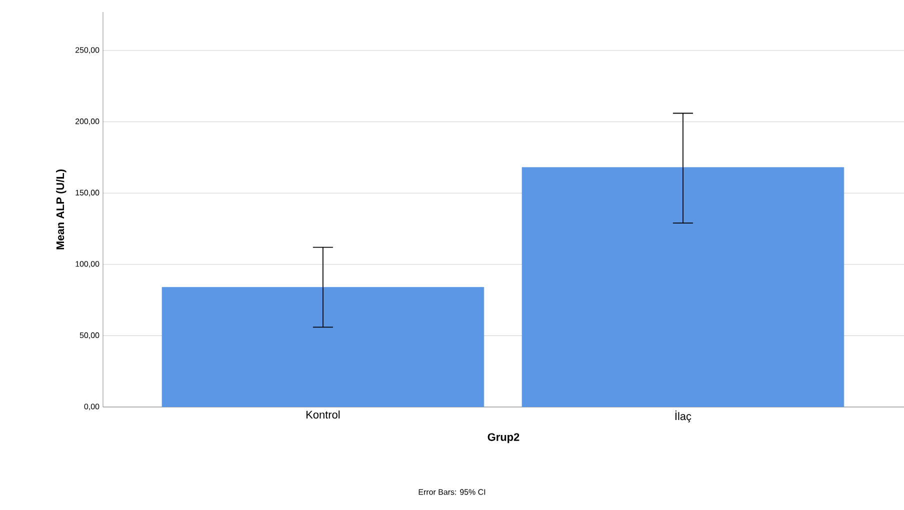  Describe the element at coordinates (504, 438) in the screenshot. I see `x-axis-title: Grup2` at that location.